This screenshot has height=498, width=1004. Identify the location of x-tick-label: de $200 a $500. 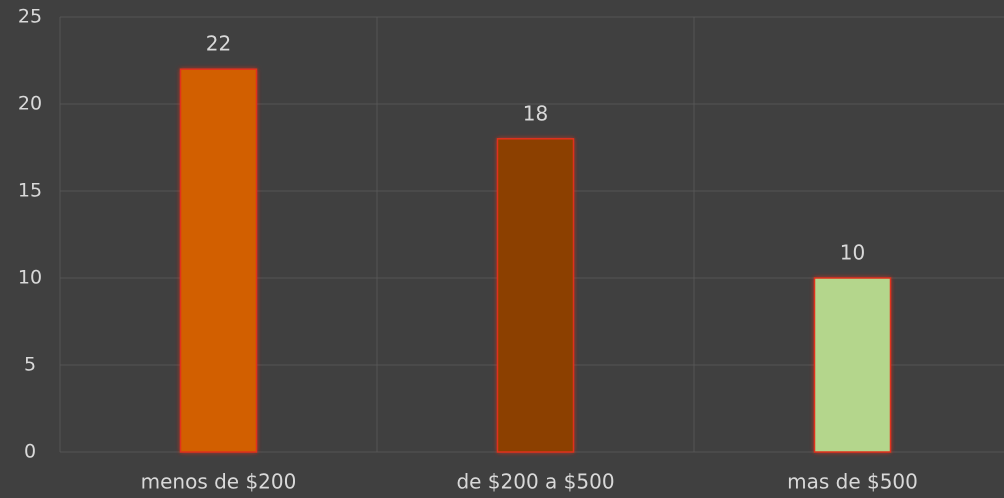
(535, 482).